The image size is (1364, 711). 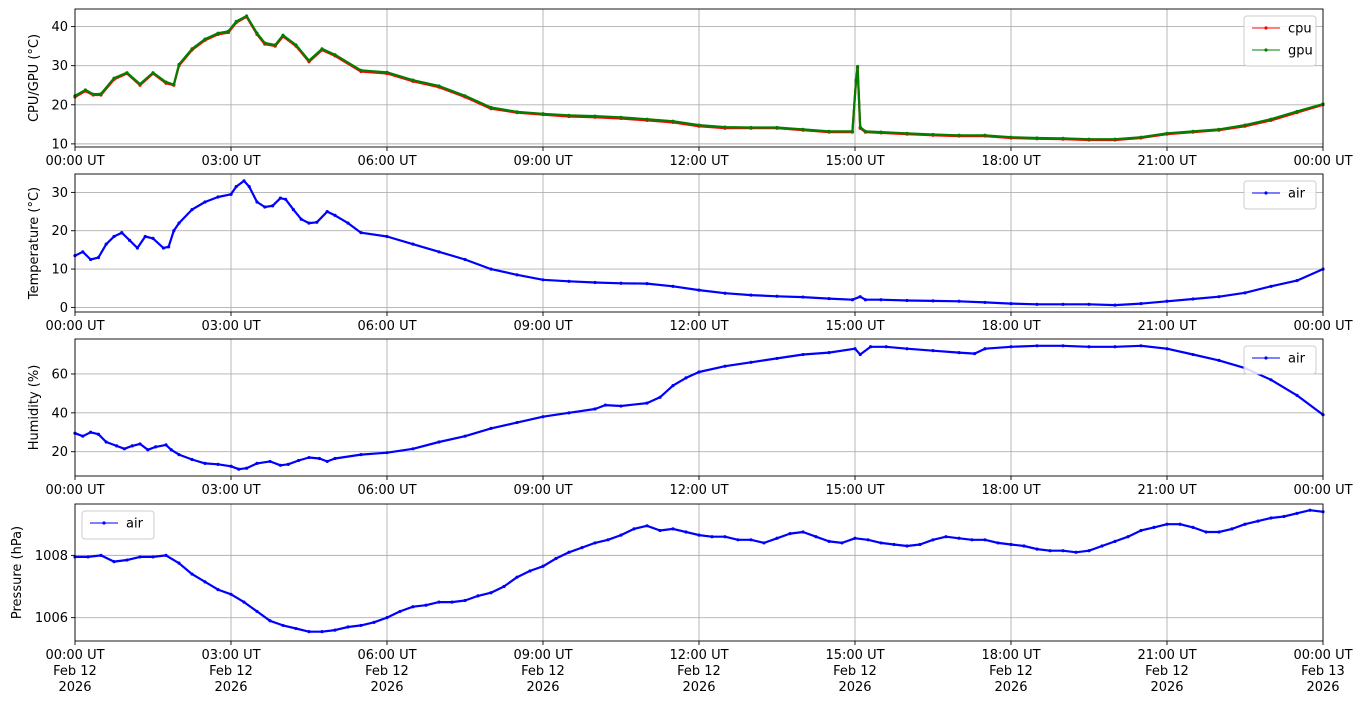 I want to click on x-tick-label-line: 00:00 UT, so click(x=74, y=490).